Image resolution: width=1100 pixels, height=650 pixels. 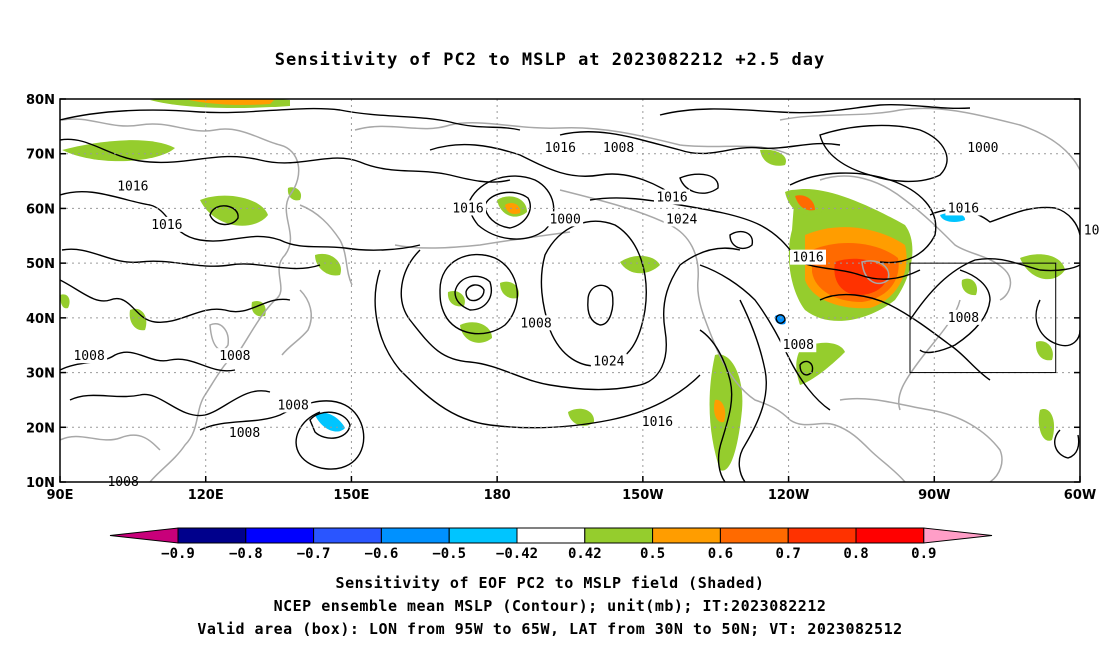 What do you see at coordinates (40, 264) in the screenshot?
I see `y-tick-label: 50N` at bounding box center [40, 264].